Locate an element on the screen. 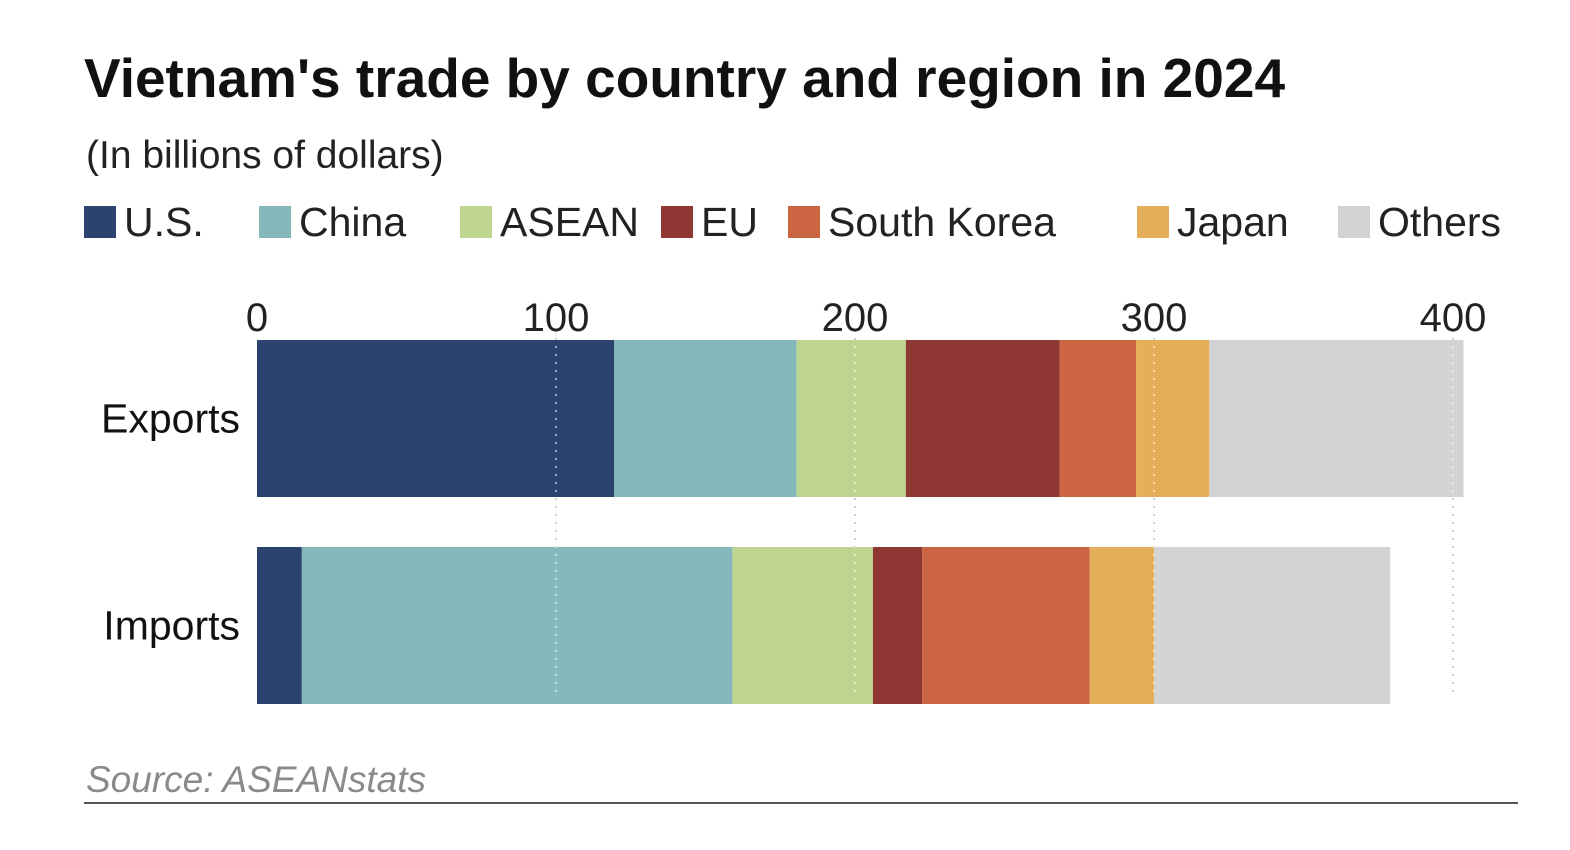 The width and height of the screenshot is (1570, 850). bar-imports-japan is located at coordinates (1121, 625).